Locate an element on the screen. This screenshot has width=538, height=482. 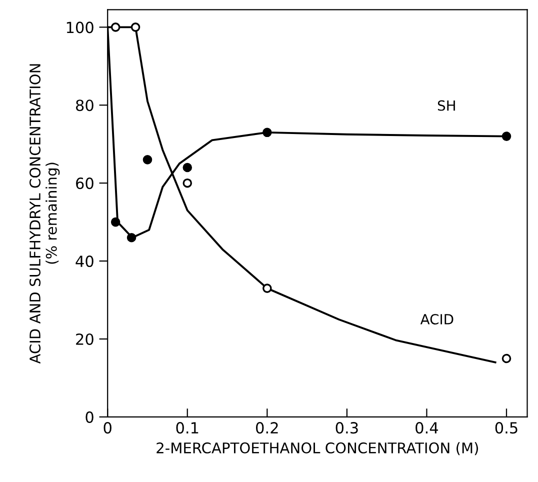
y-tick-label: 20 is located at coordinates (85, 339).